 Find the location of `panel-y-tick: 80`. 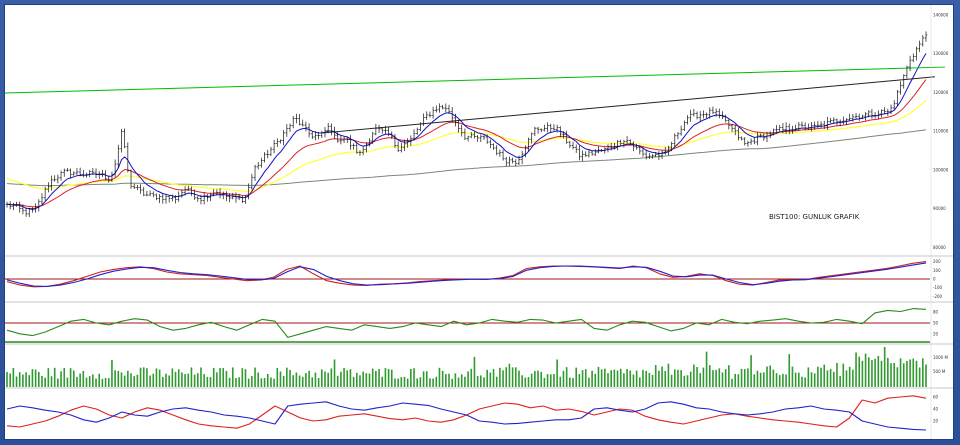

panel-y-tick: 80 is located at coordinates (936, 312).